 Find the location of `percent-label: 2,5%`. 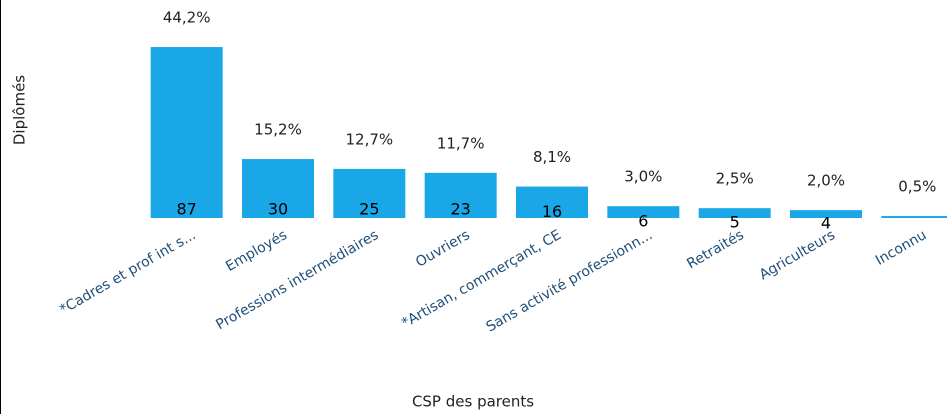

percent-label: 2,5% is located at coordinates (735, 179).